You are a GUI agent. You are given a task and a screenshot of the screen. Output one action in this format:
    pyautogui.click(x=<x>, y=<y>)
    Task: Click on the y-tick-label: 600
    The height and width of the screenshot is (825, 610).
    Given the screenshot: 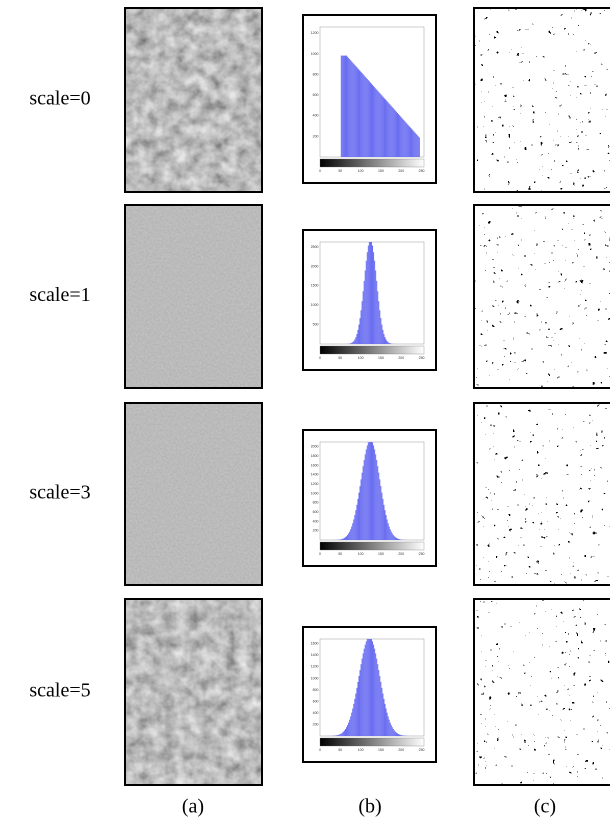 What is the action you would take?
    pyautogui.click(x=316, y=701)
    